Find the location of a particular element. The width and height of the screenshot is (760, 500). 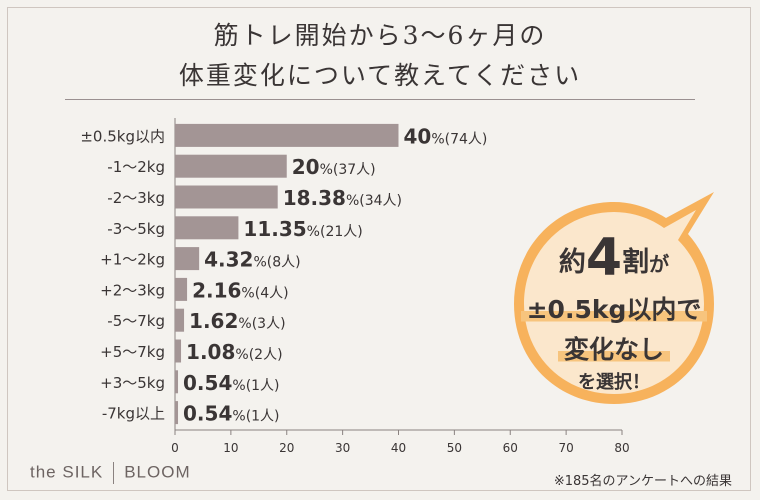

value-label-3: 11.35%(21人) is located at coordinates (302, 229).